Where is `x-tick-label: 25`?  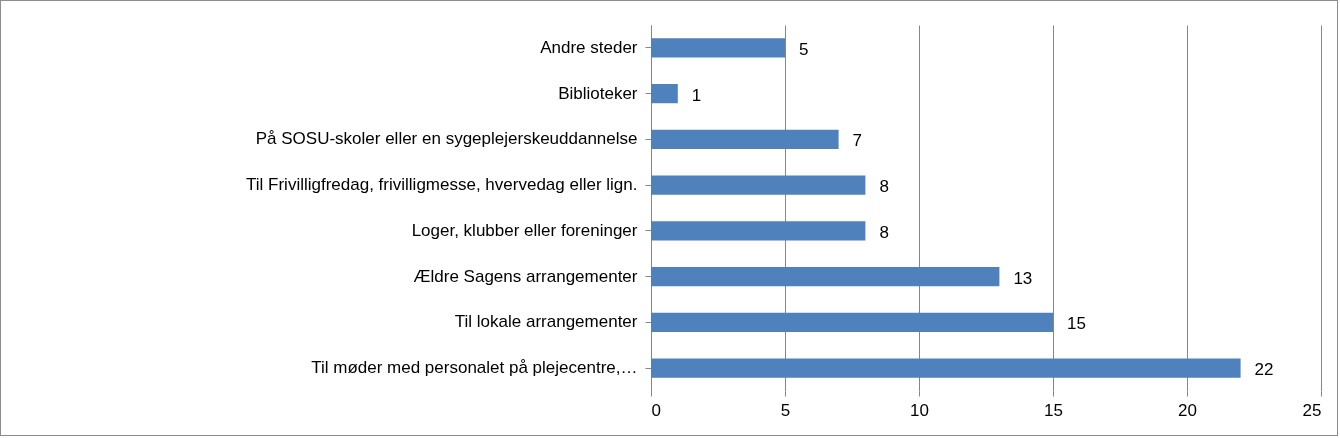
x-tick-label: 25 is located at coordinates (1312, 410).